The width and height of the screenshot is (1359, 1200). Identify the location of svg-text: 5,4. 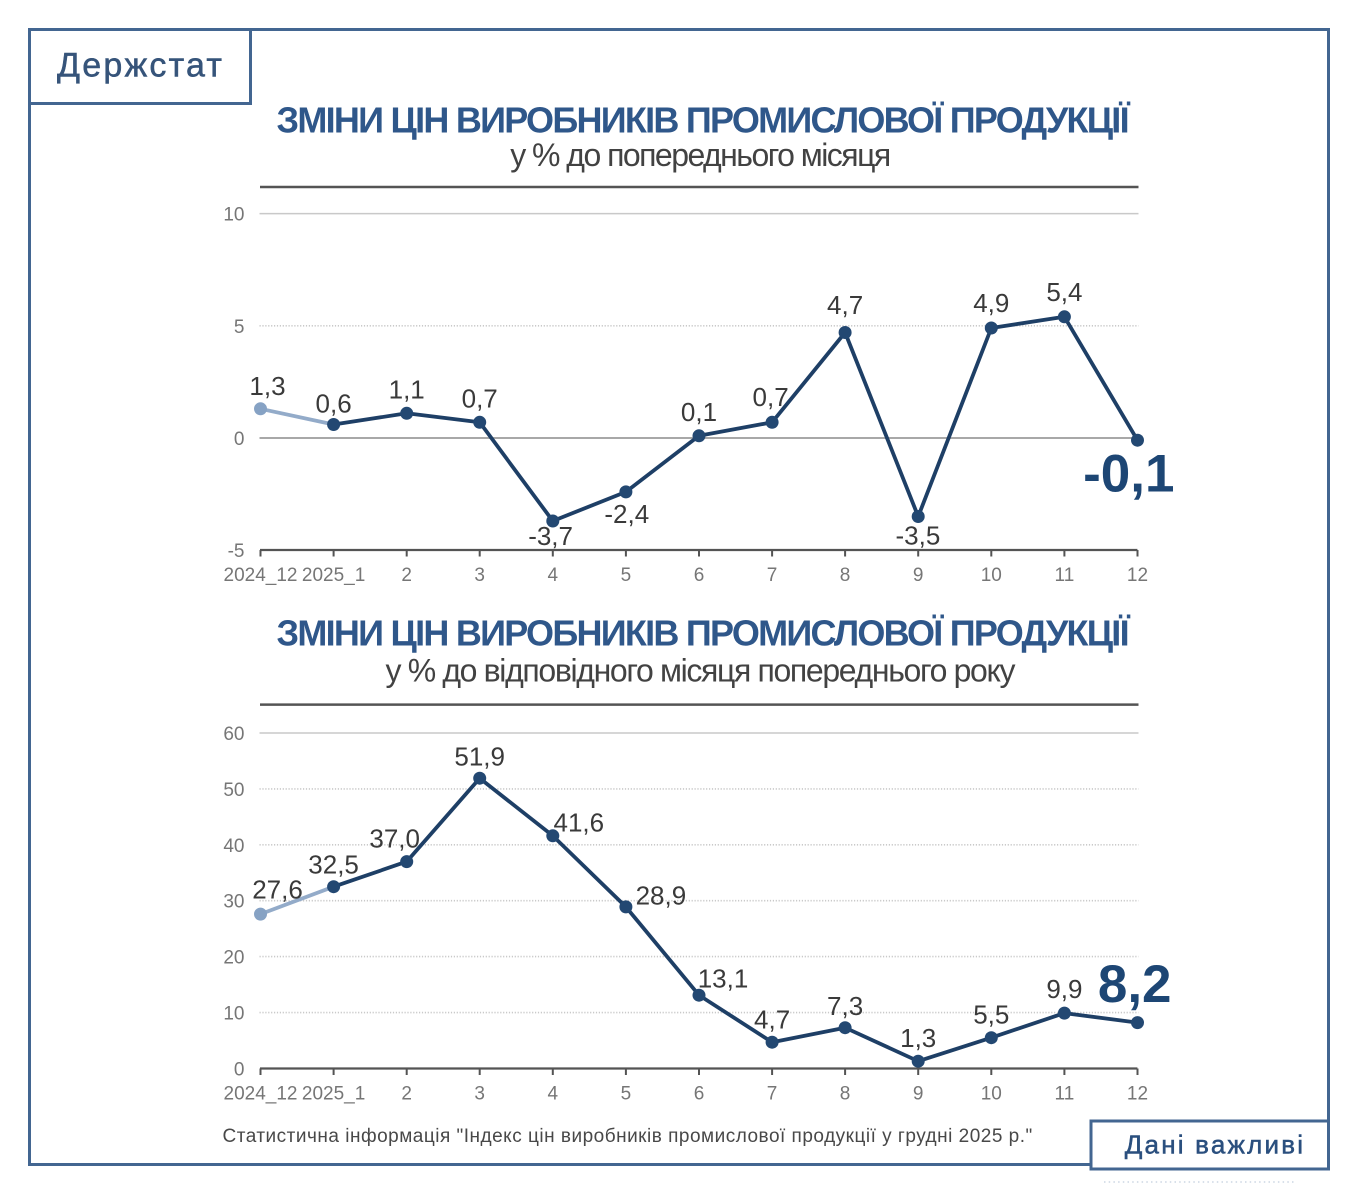
(1064, 292).